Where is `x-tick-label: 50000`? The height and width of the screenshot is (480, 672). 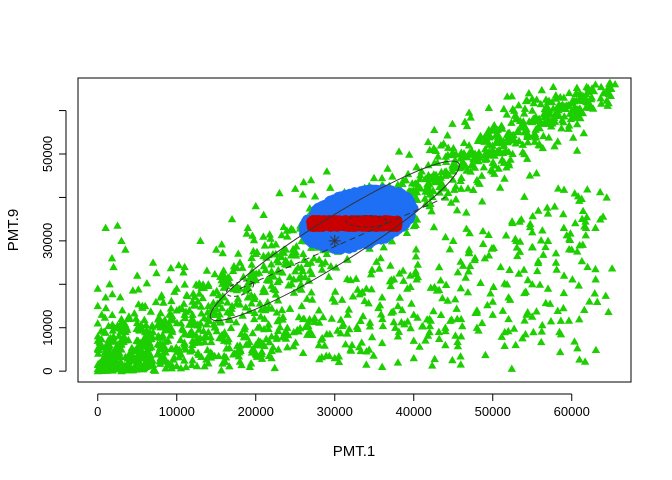 x-tick-label: 50000 is located at coordinates (493, 411).